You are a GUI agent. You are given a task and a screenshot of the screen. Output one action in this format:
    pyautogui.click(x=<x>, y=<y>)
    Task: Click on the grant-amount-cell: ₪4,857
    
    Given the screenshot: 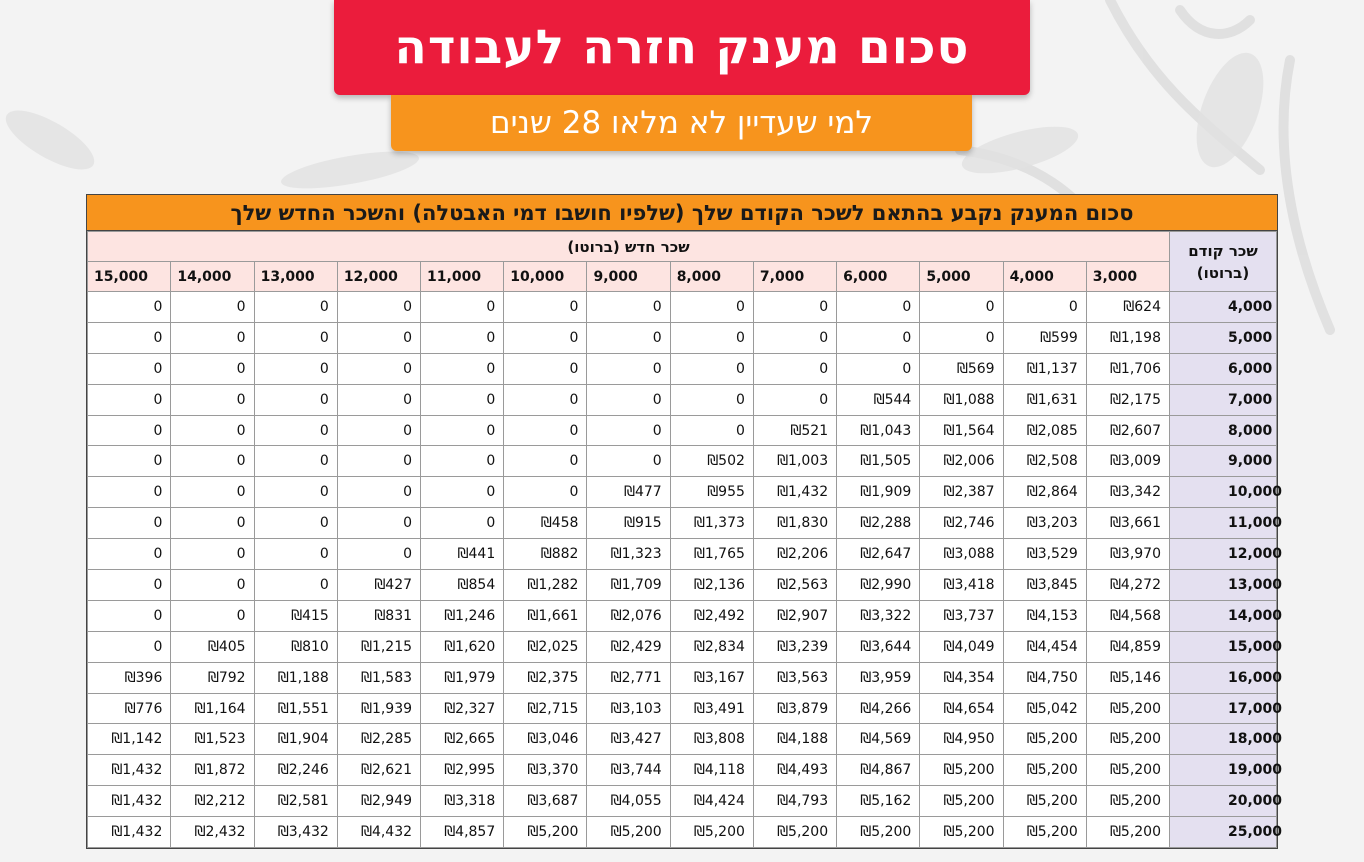 What is the action you would take?
    pyautogui.click(x=462, y=832)
    